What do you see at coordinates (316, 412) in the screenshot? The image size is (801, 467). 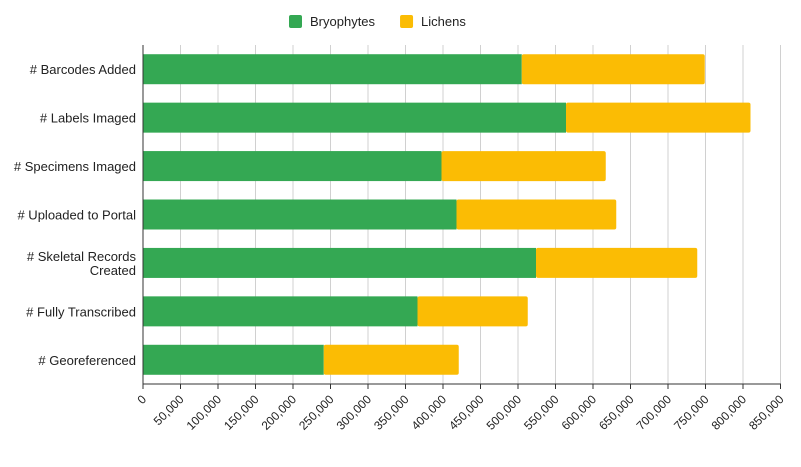 I see `x-tick-label: 250,000` at bounding box center [316, 412].